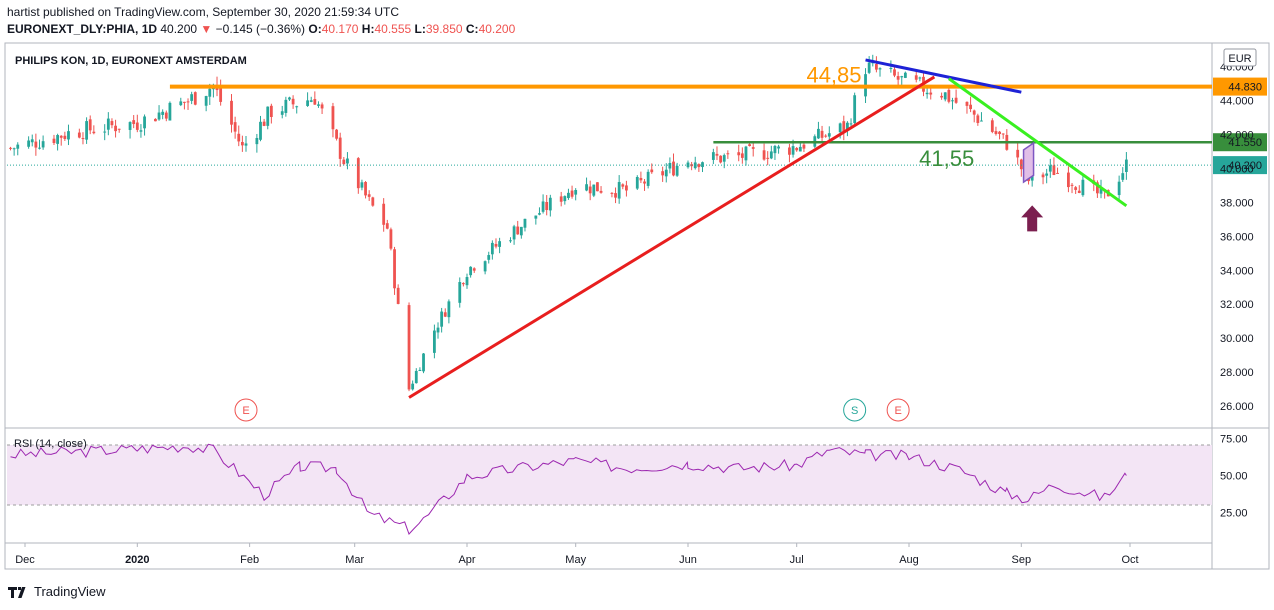 This screenshot has height=610, width=1274. I want to click on time-tick-label: May, so click(575, 560).